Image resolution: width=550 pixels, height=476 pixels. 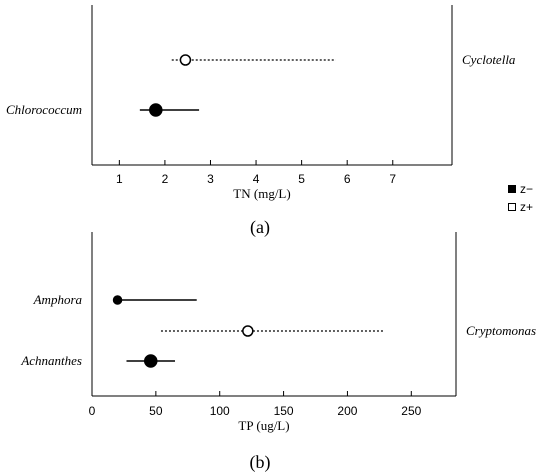 What do you see at coordinates (512, 207) in the screenshot?
I see `open-square-icon` at bounding box center [512, 207].